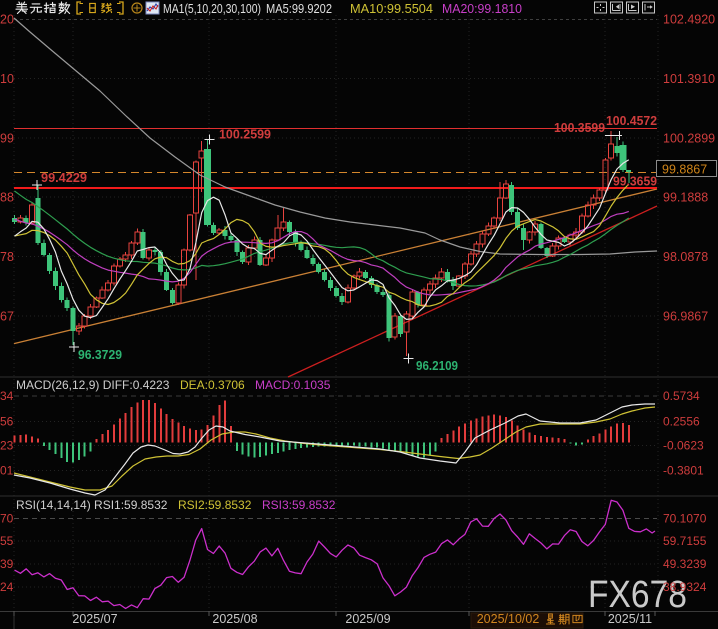 The height and width of the screenshot is (629, 718). What do you see at coordinates (100, 354) in the screenshot?
I see `svg-text: 96.3729` at bounding box center [100, 354].